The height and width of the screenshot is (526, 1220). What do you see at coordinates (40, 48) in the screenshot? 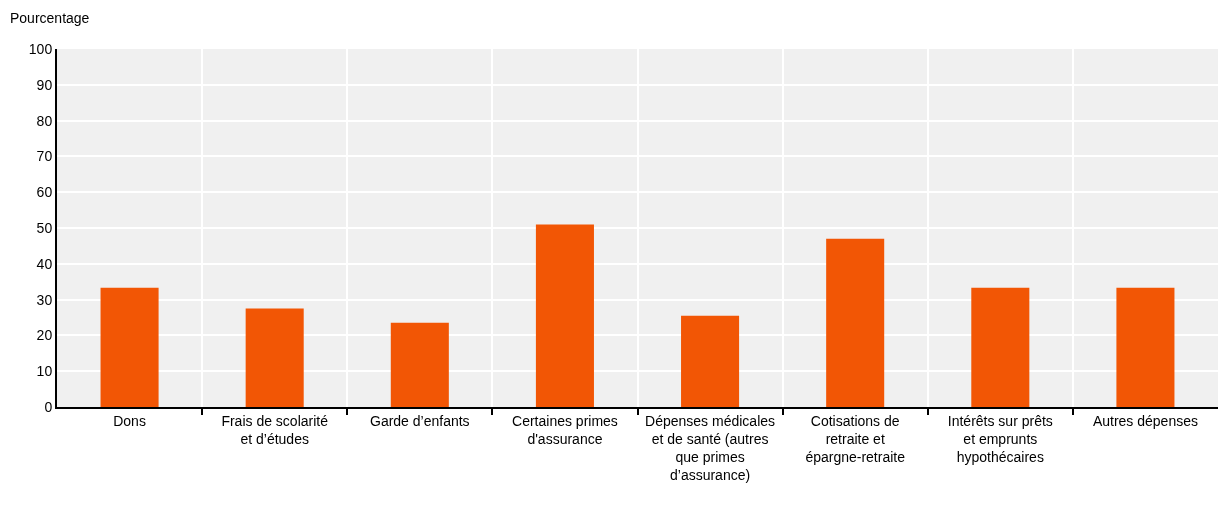
I see `y-tick-label: 100` at bounding box center [40, 48].